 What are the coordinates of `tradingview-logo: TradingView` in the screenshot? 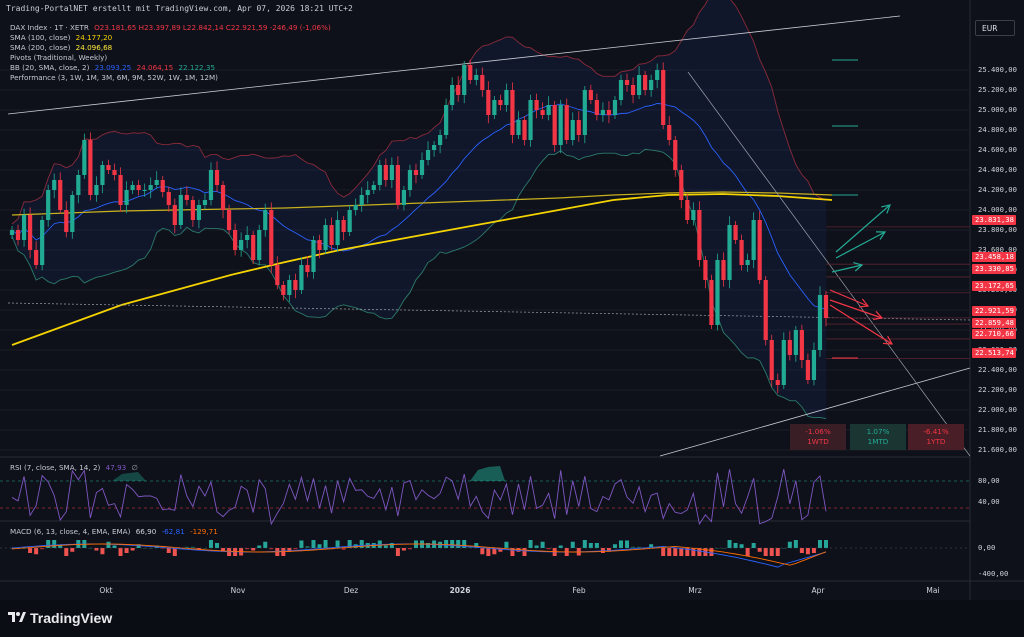 It's located at (60, 618).